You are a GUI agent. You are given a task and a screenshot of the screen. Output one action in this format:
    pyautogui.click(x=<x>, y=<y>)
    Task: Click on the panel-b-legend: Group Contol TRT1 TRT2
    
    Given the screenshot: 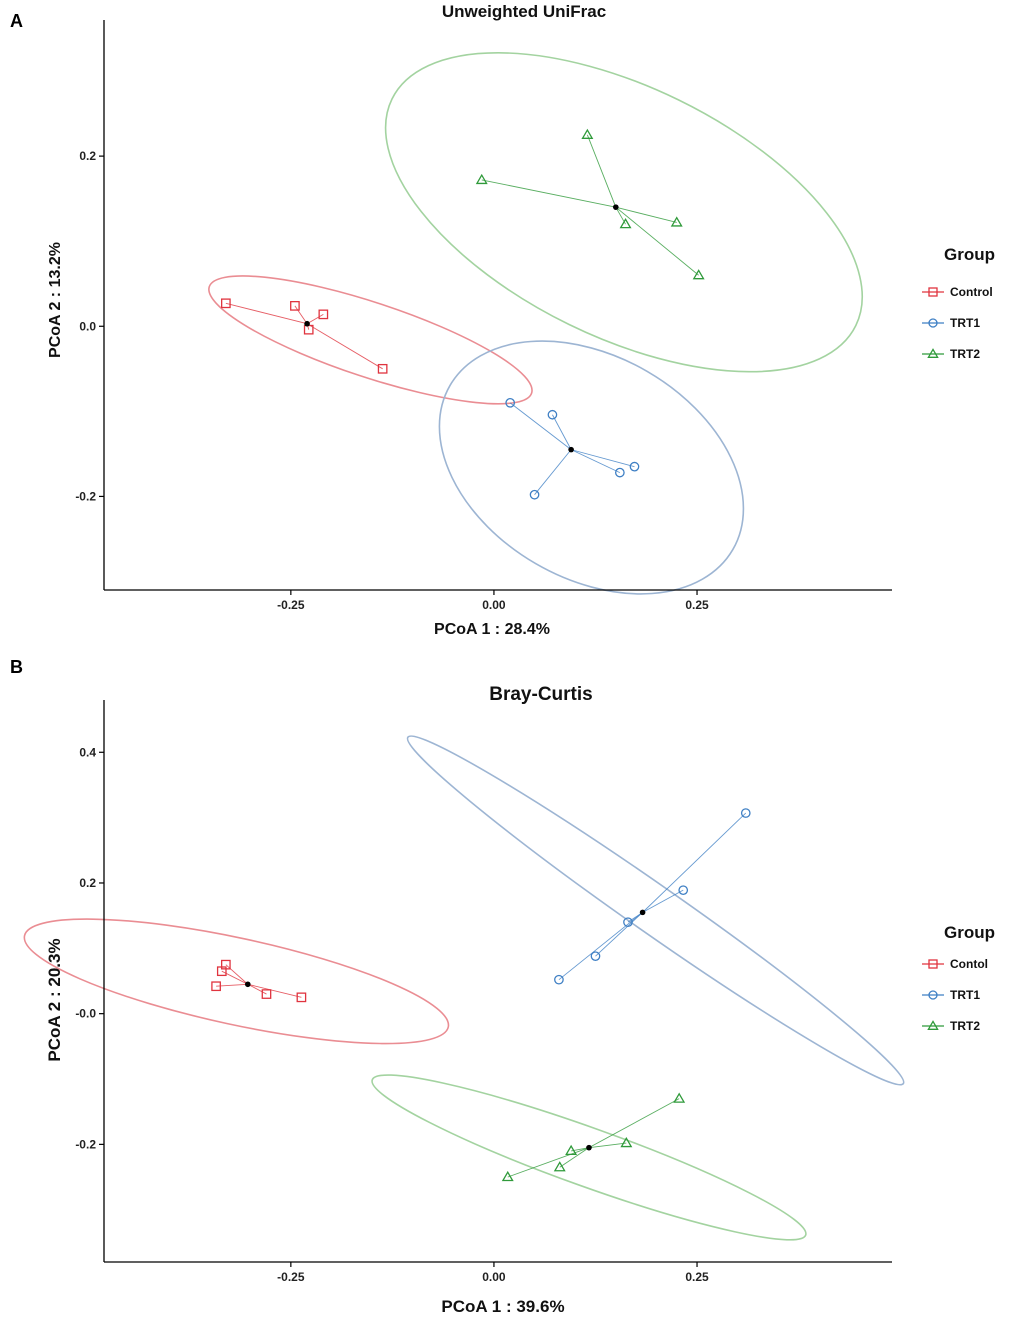 What is the action you would take?
    pyautogui.click(x=958, y=978)
    